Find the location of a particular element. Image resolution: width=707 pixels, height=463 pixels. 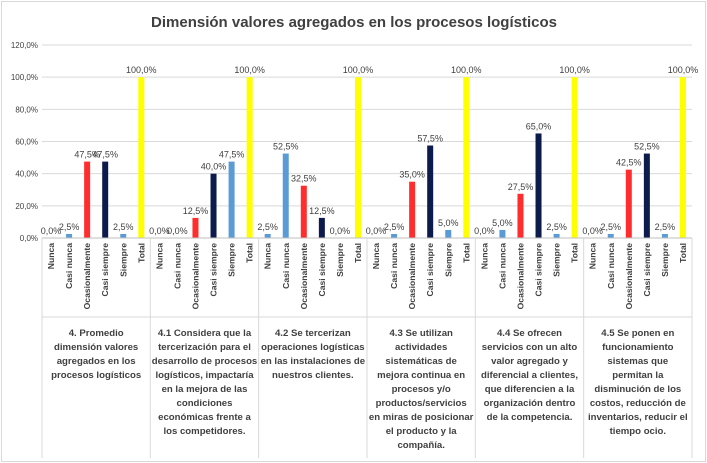

group-label-line: permitan la is located at coordinates (638, 375).